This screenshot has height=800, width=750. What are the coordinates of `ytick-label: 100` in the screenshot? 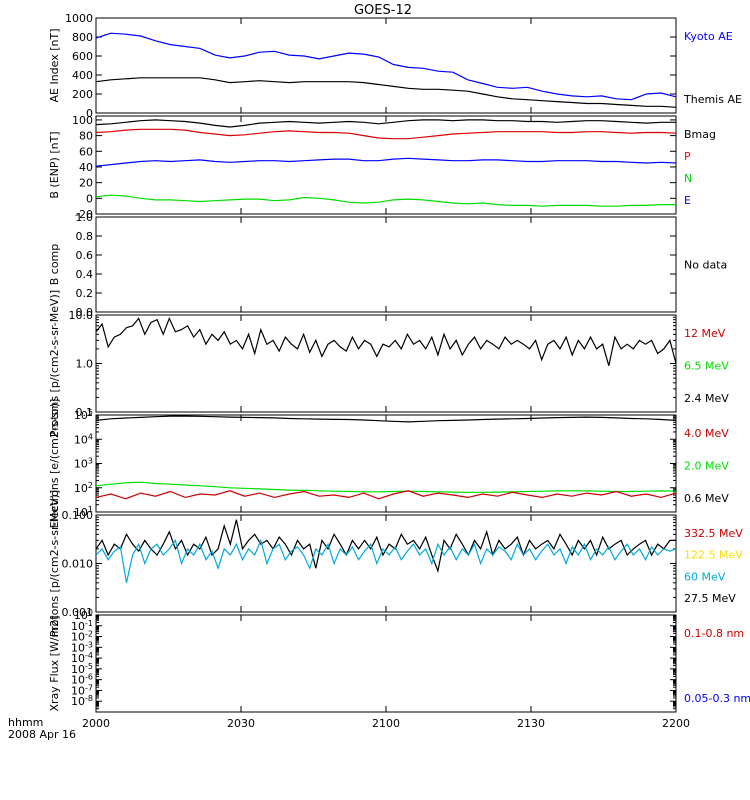 It's located at (82, 120).